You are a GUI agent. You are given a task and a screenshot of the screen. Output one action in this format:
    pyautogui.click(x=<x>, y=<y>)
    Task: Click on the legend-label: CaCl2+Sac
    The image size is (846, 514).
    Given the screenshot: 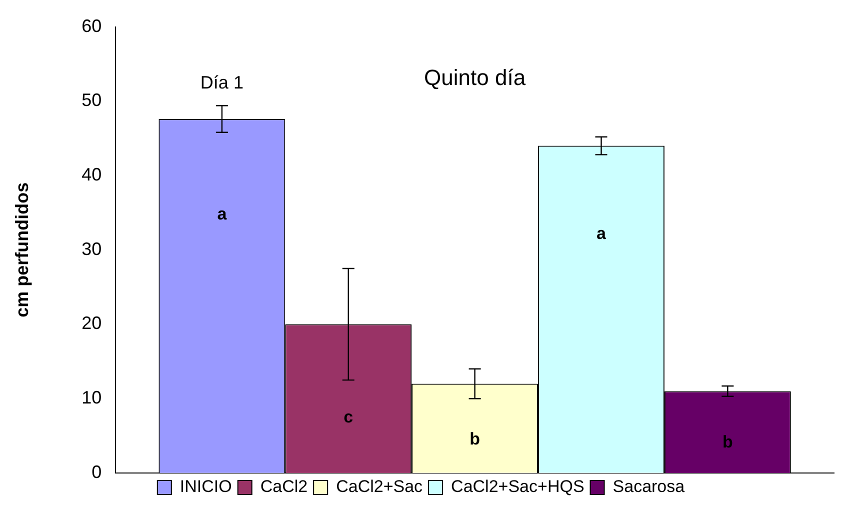 What is the action you would take?
    pyautogui.click(x=380, y=486)
    